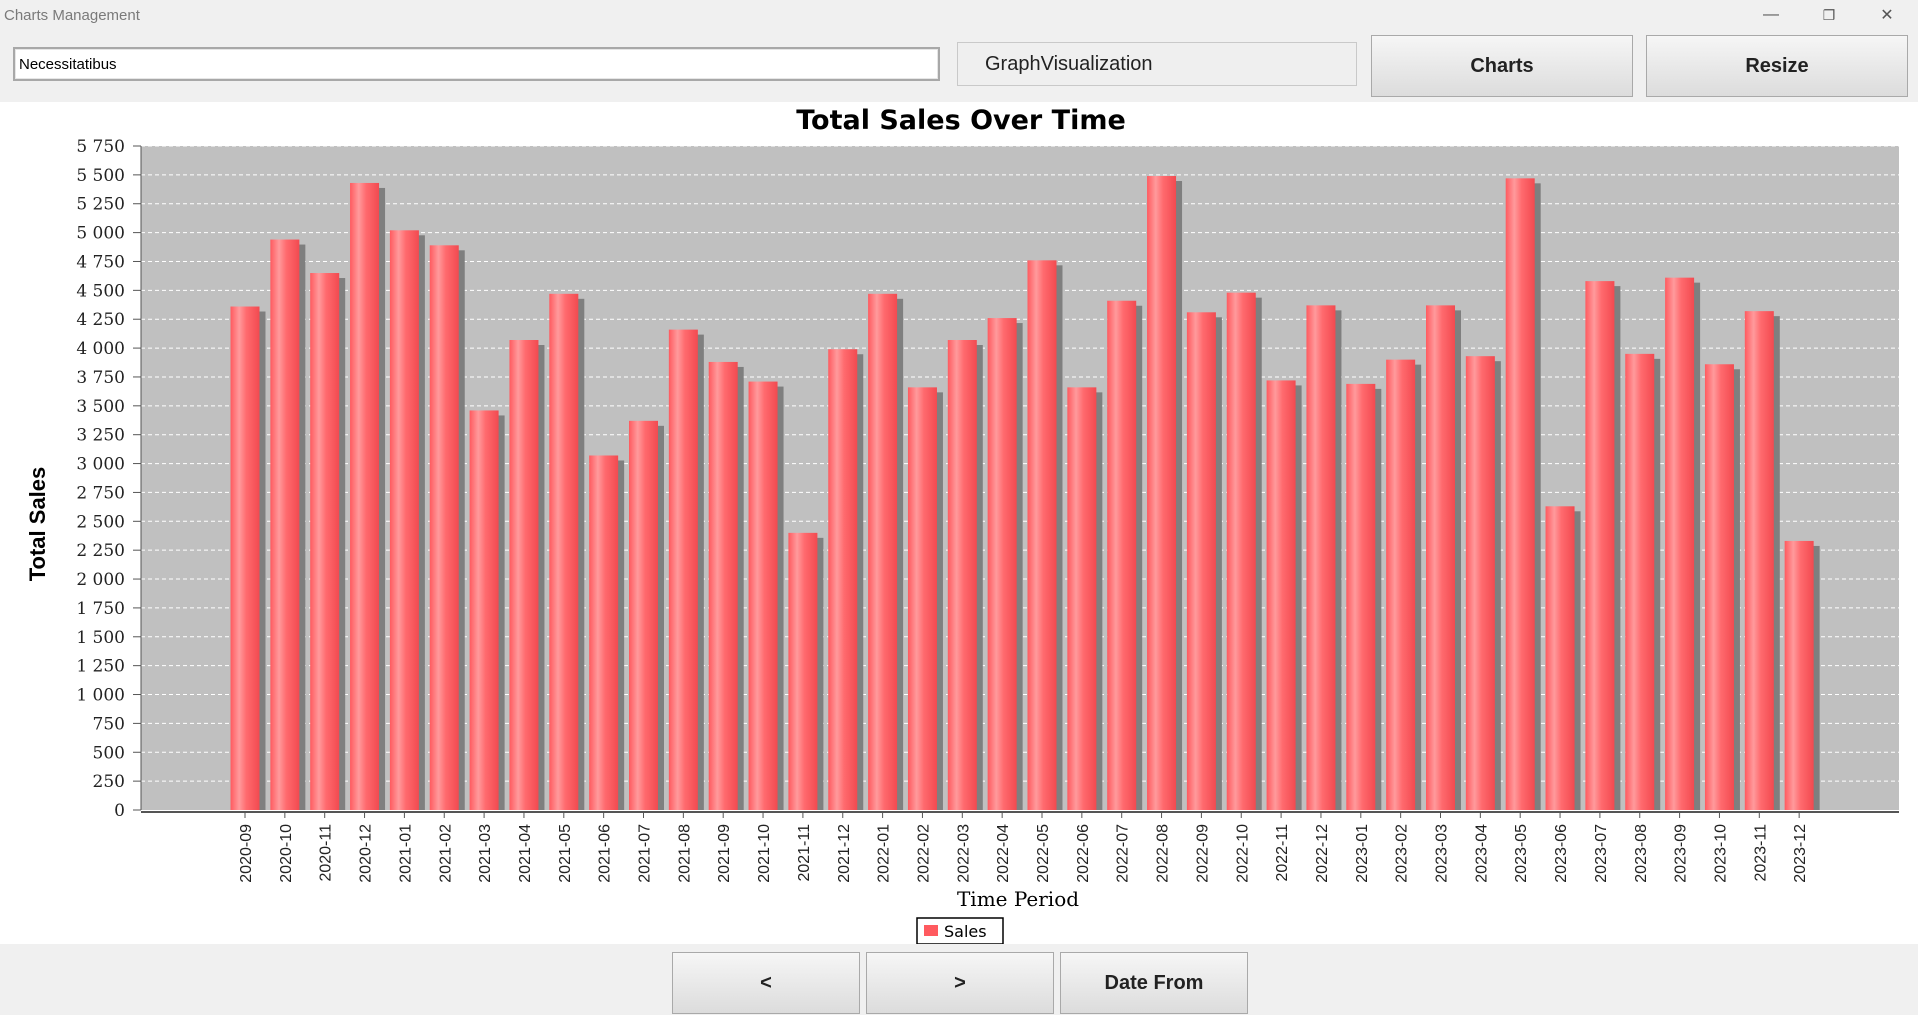  What do you see at coordinates (100, 176) in the screenshot?
I see `y-tick-label: 5 500` at bounding box center [100, 176].